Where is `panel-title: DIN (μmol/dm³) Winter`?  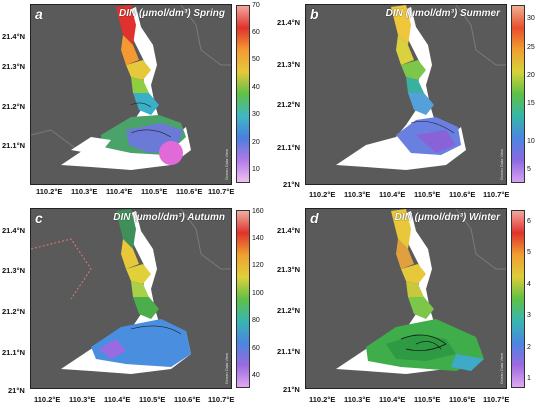 panel-title: DIN (μmol/dm³) Winter is located at coordinates (447, 217).